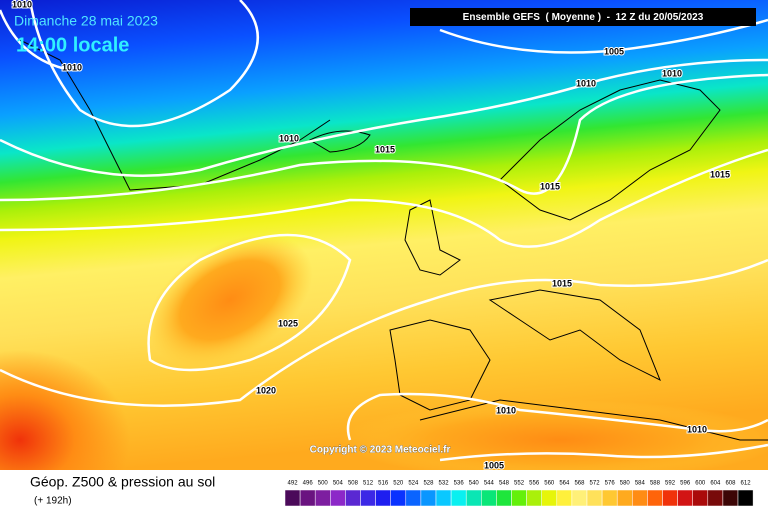  Describe the element at coordinates (288, 323) in the screenshot. I see `isobar-label: 1025` at that location.